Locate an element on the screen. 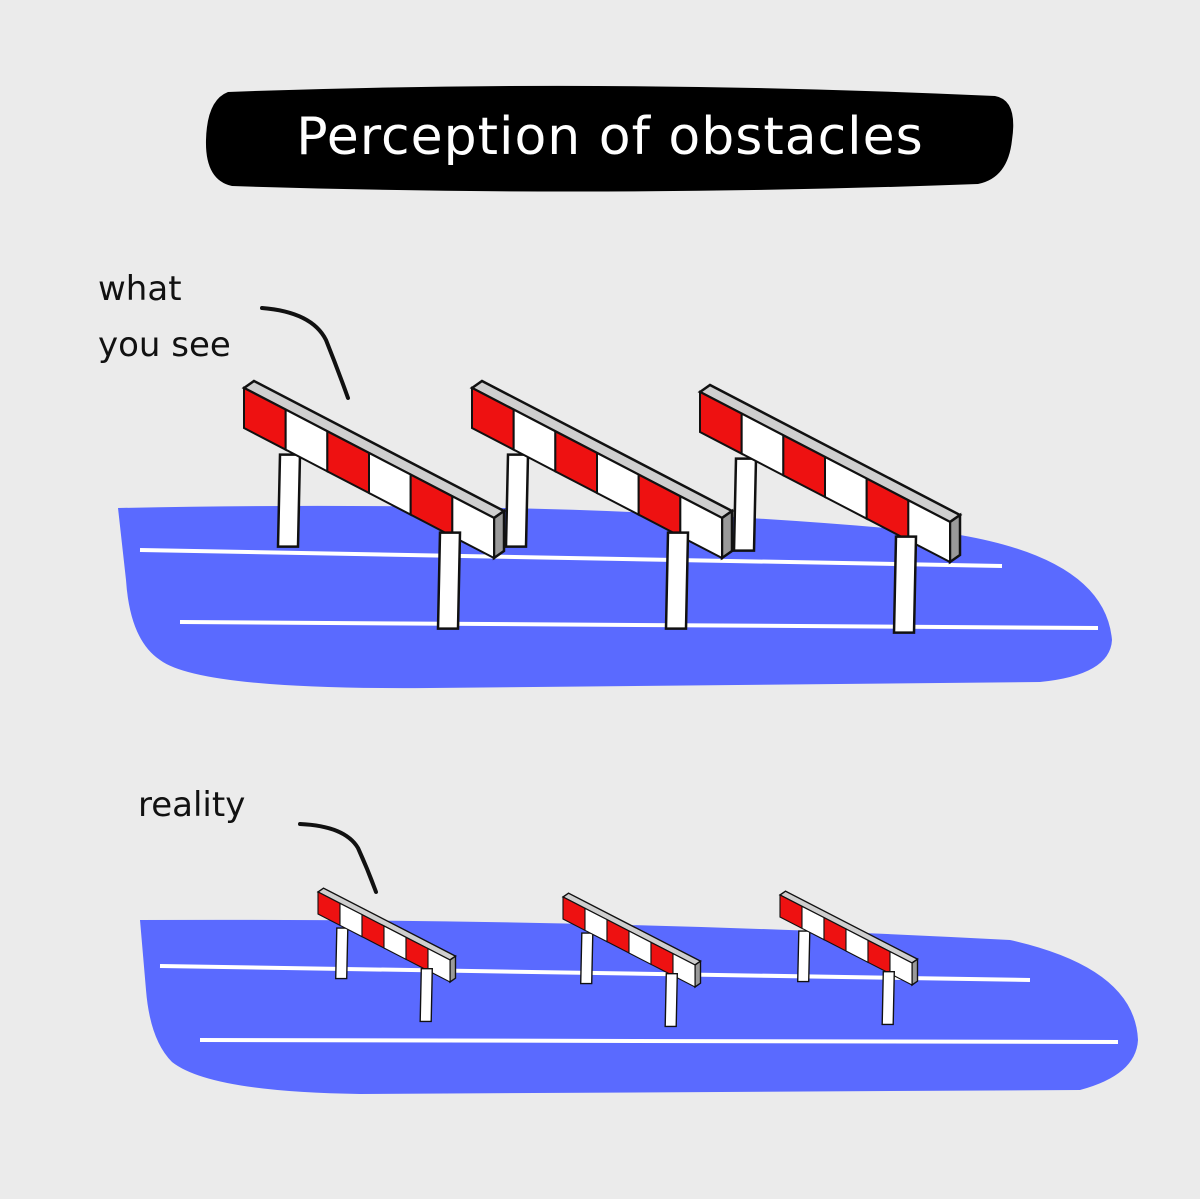 Image resolution: width=1200 pixels, height=1199 pixels. label-what-you-see-line1: what is located at coordinates (140, 289).